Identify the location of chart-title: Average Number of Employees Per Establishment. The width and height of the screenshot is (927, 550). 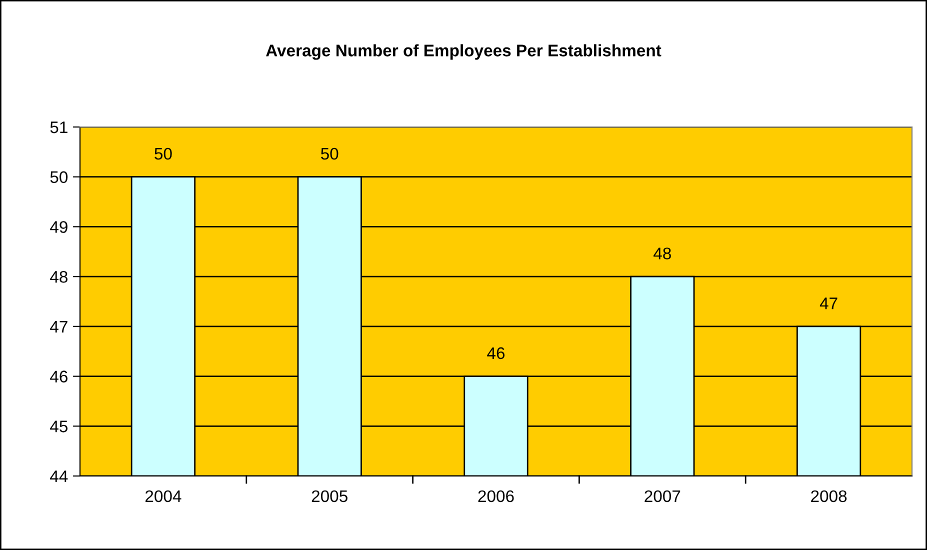
(464, 52).